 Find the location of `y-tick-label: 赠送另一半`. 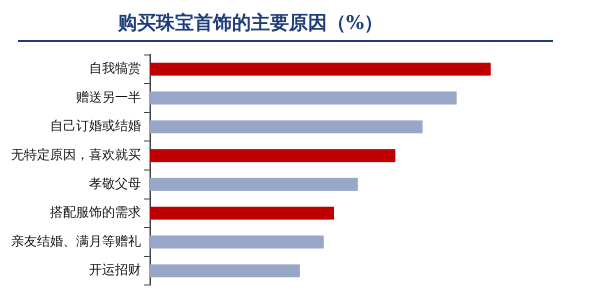

y-tick-label: 赠送另一半 is located at coordinates (108, 98).